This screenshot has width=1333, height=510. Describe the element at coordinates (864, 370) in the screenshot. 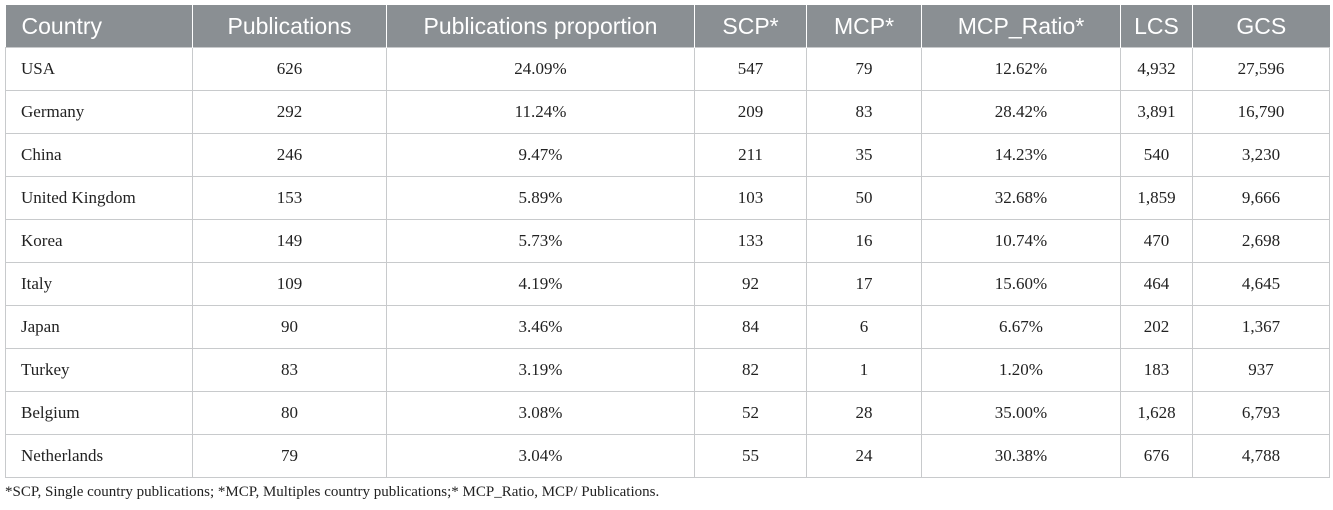

I see `table-cell: 1` at that location.